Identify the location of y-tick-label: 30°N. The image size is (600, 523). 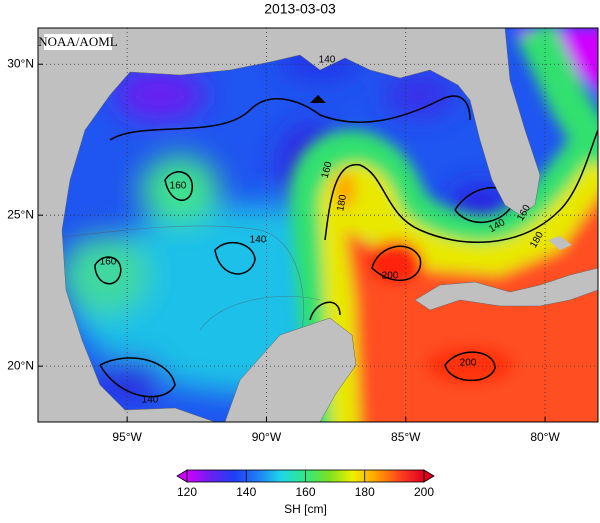
(20, 63).